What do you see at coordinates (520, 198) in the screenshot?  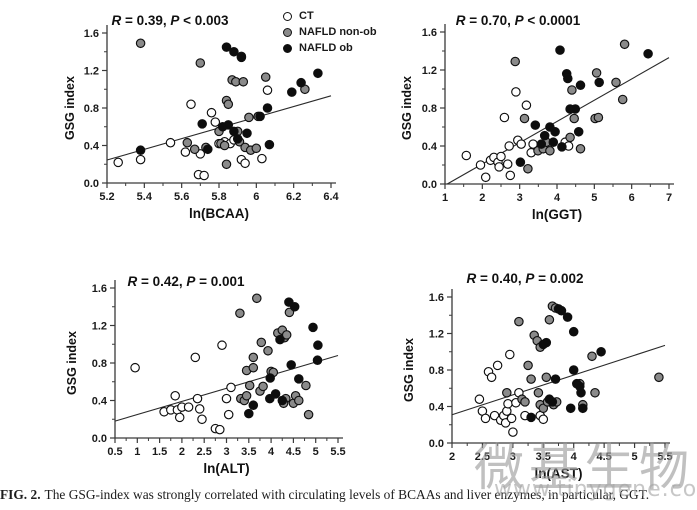 I see `x-tick-label: 3` at bounding box center [520, 198].